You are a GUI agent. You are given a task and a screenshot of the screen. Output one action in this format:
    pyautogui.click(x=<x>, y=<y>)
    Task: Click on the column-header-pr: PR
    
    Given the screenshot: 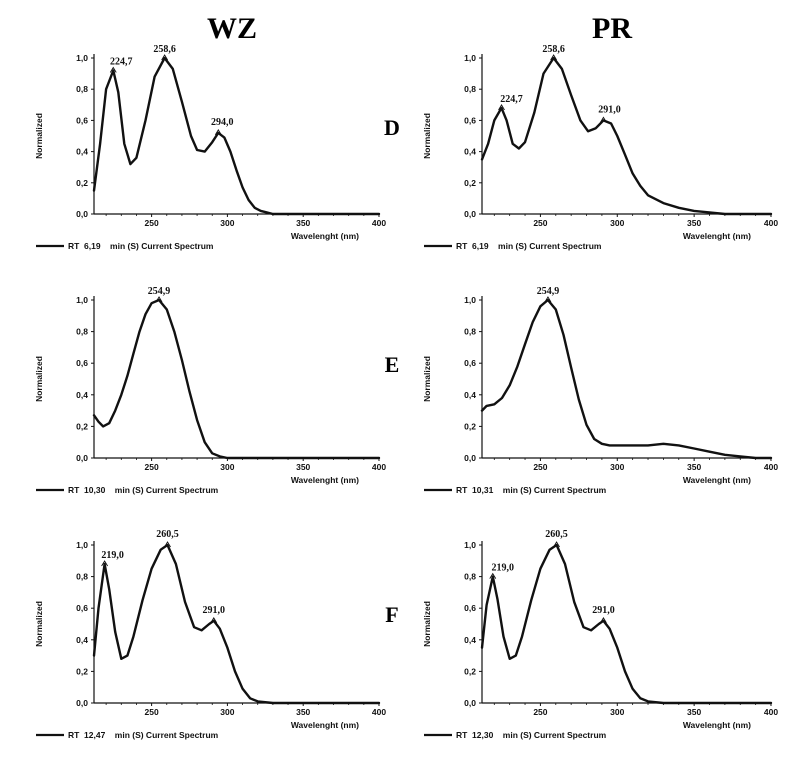 What is the action you would take?
    pyautogui.click(x=612, y=28)
    